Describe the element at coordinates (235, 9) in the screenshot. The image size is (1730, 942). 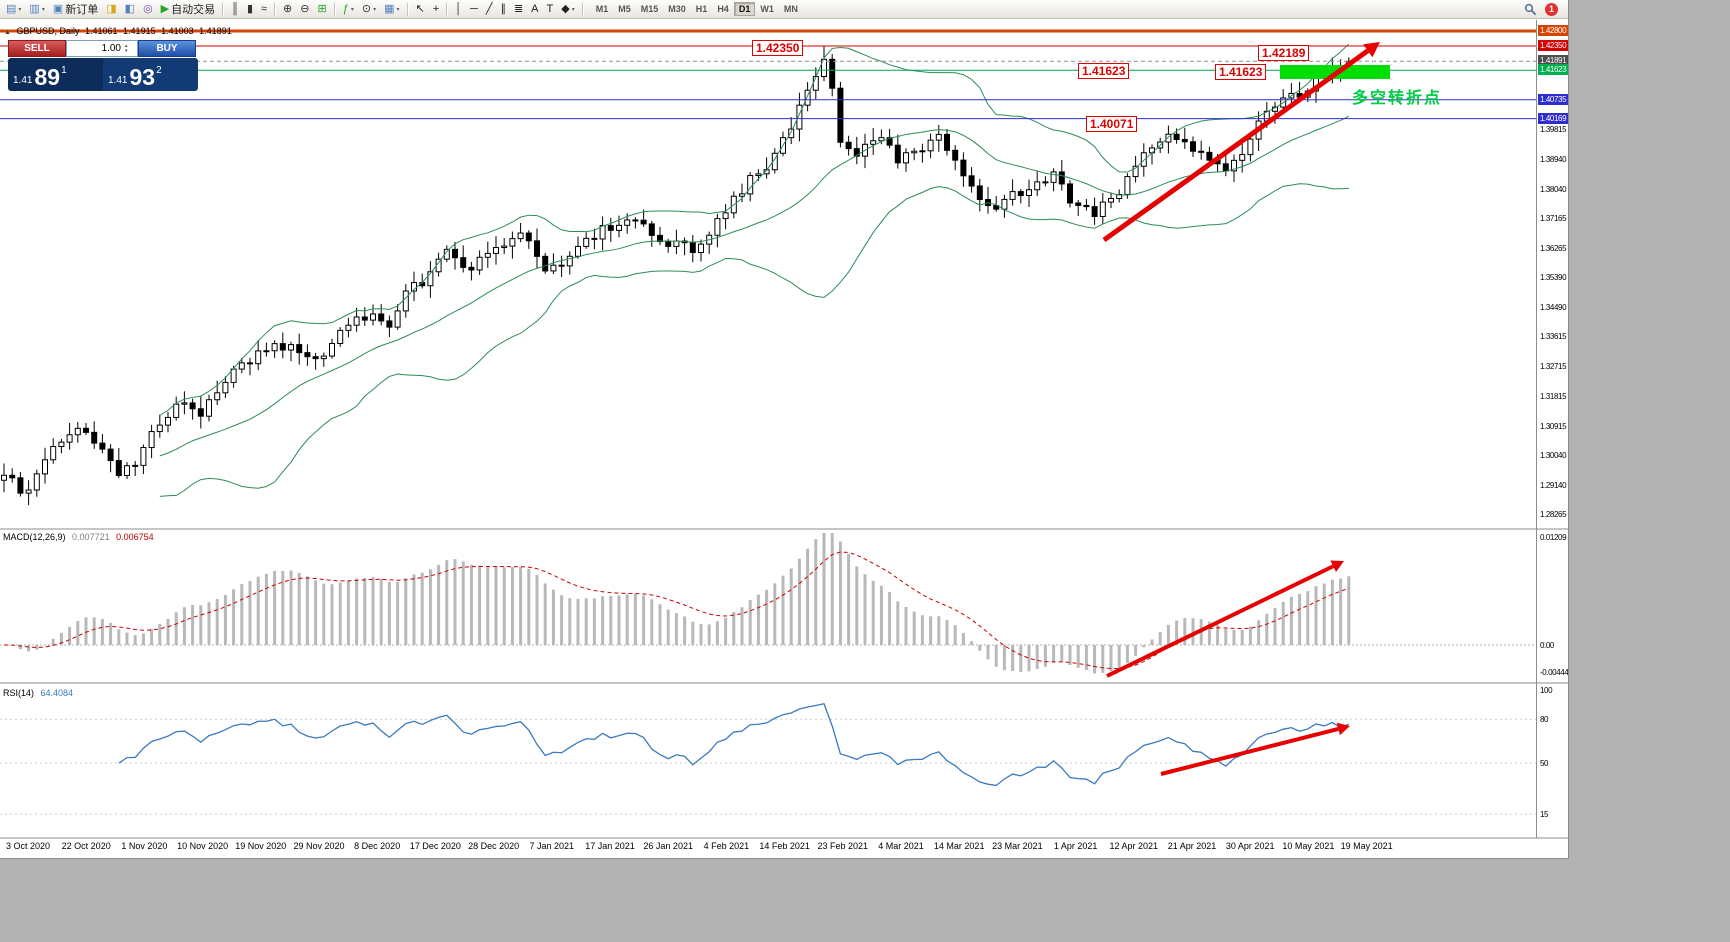
I see `bar-chart-button: ║` at that location.